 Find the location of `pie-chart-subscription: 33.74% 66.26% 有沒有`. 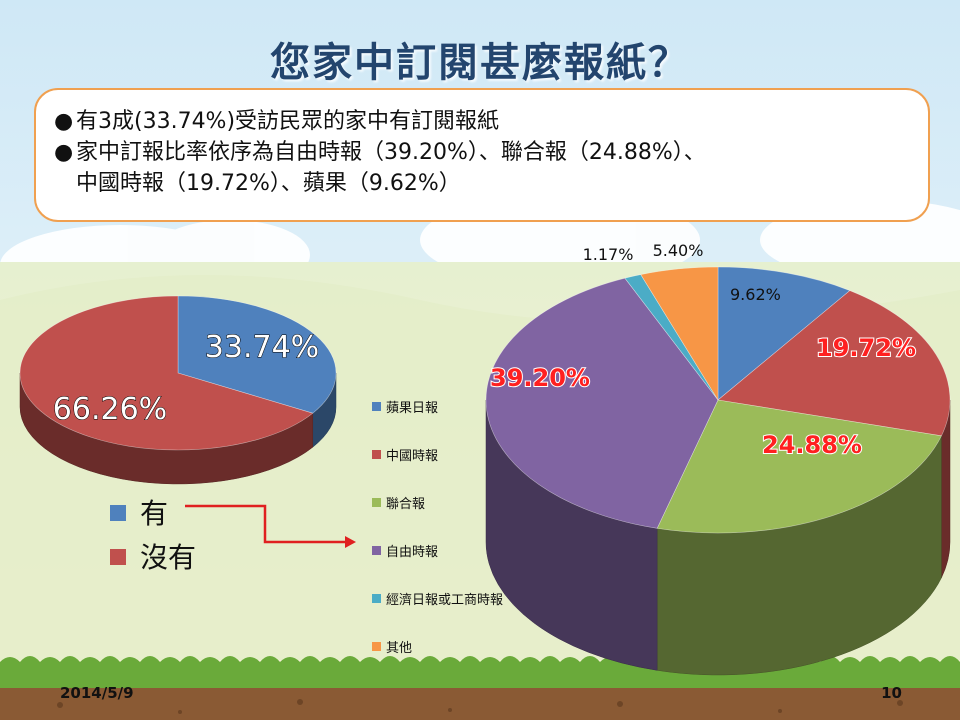

pie-chart-subscription: 33.74% 66.26% 有沒有 is located at coordinates (178, 434).